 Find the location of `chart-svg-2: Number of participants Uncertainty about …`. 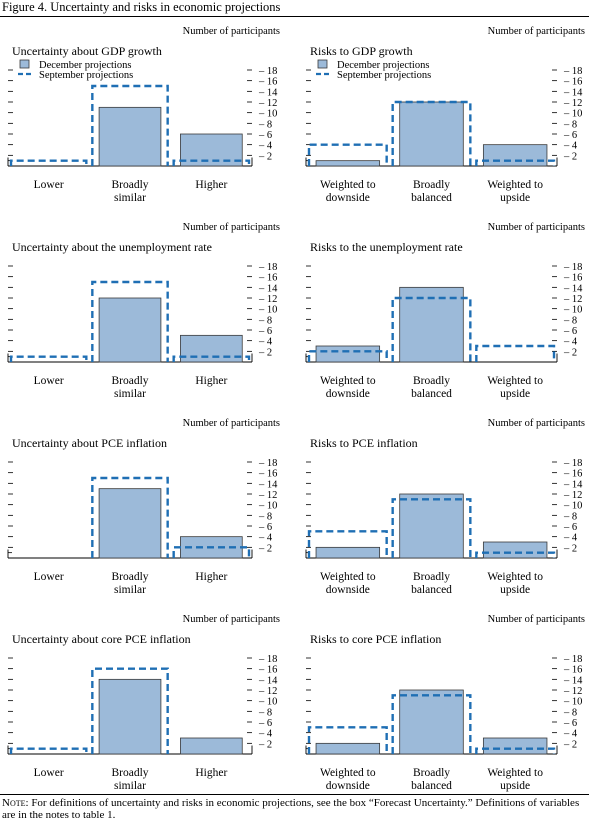

chart-svg-2: Number of participants Uncertainty about … is located at coordinates (143, 311).